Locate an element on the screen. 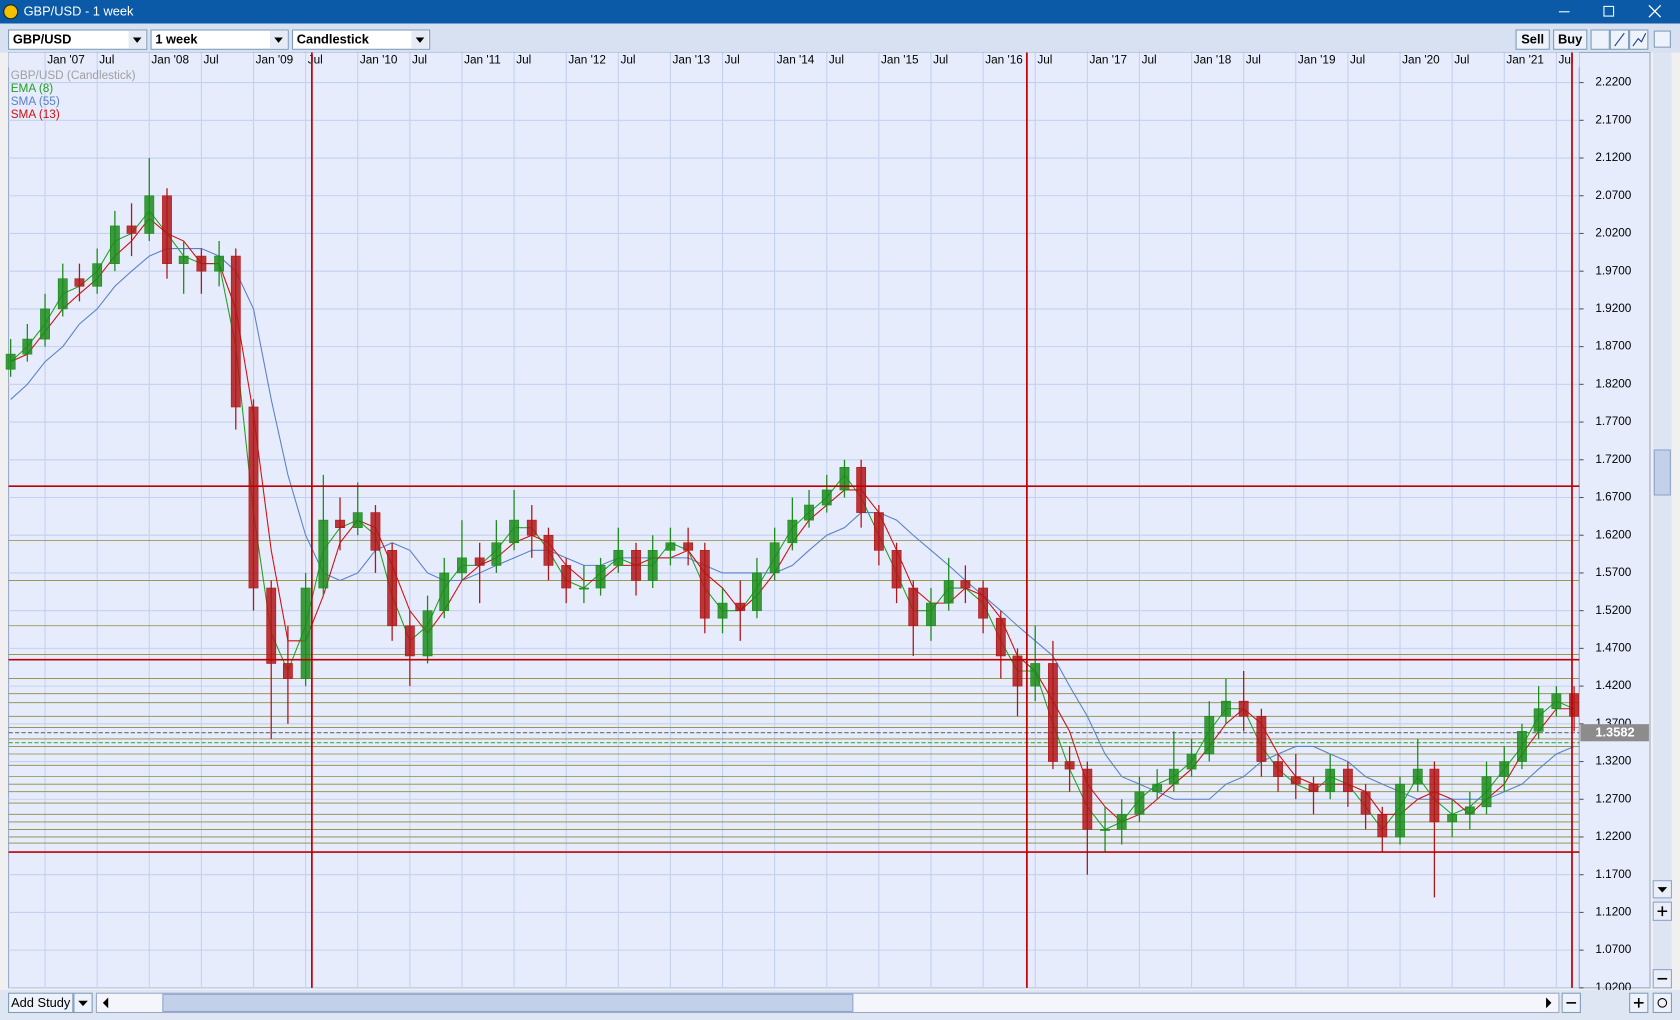 Image resolution: width=1680 pixels, height=1020 pixels. date-axis is located at coordinates (794, 60).